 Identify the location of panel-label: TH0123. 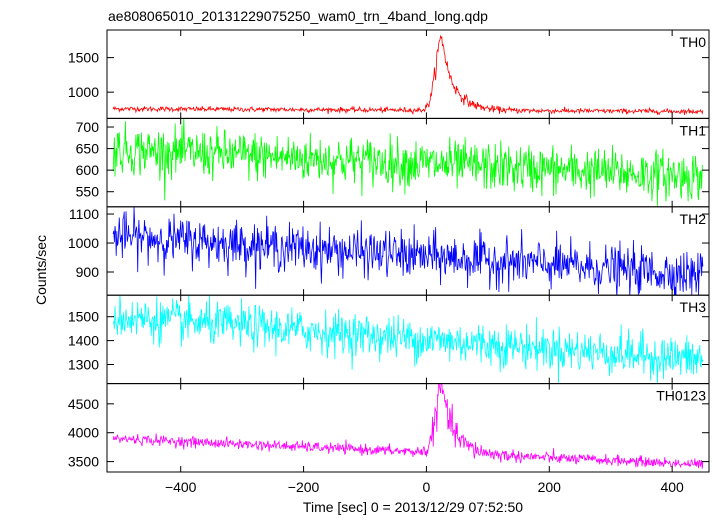
(681, 396).